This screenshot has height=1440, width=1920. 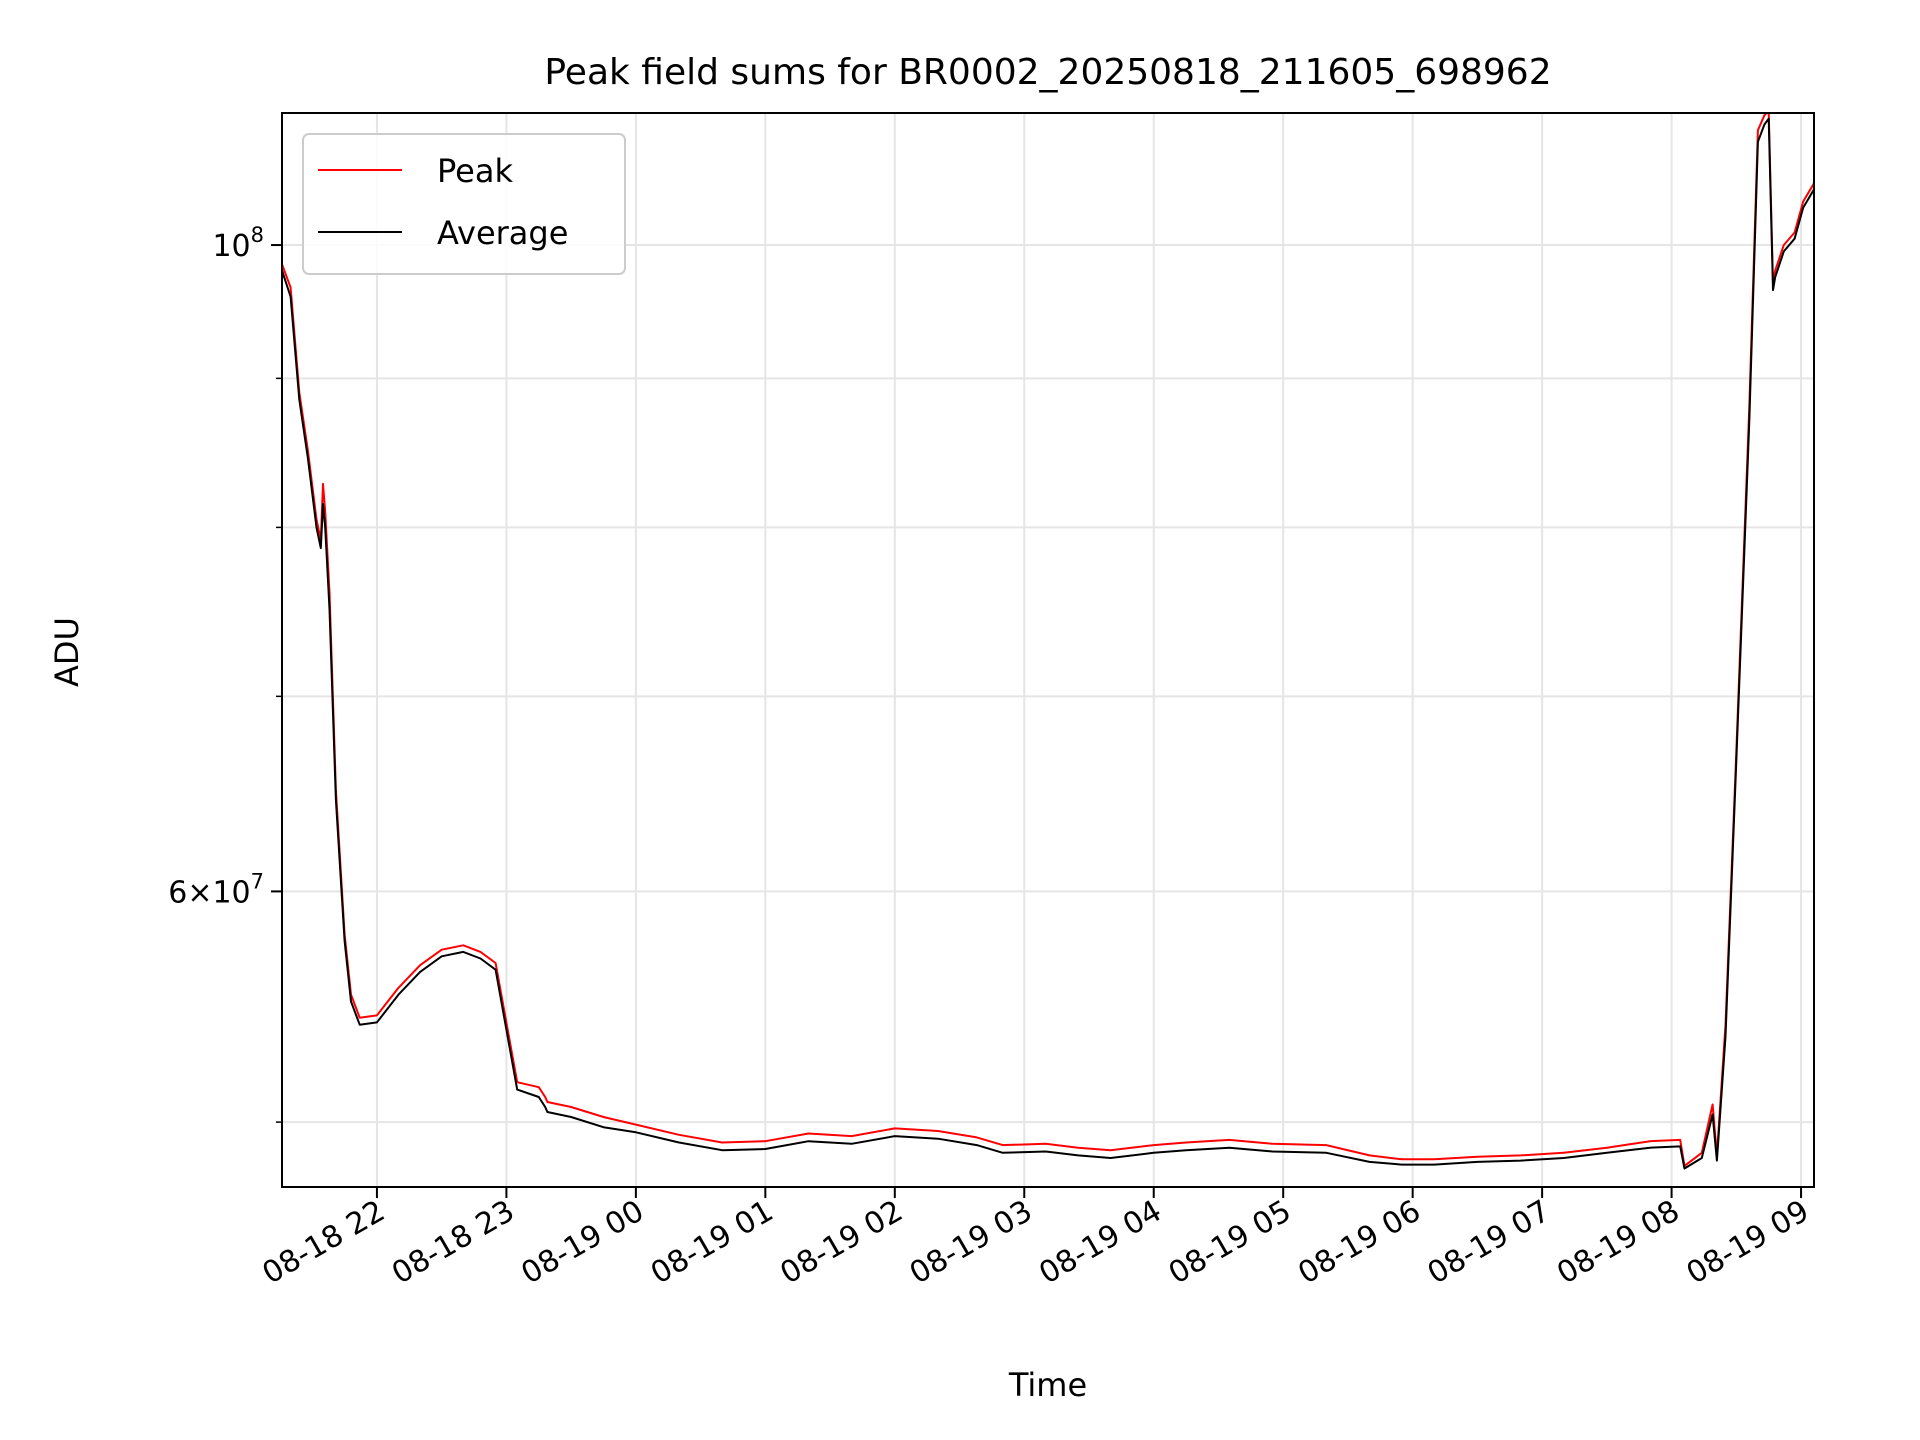 I want to click on x-axis-label: Time, so click(x=1047, y=1385).